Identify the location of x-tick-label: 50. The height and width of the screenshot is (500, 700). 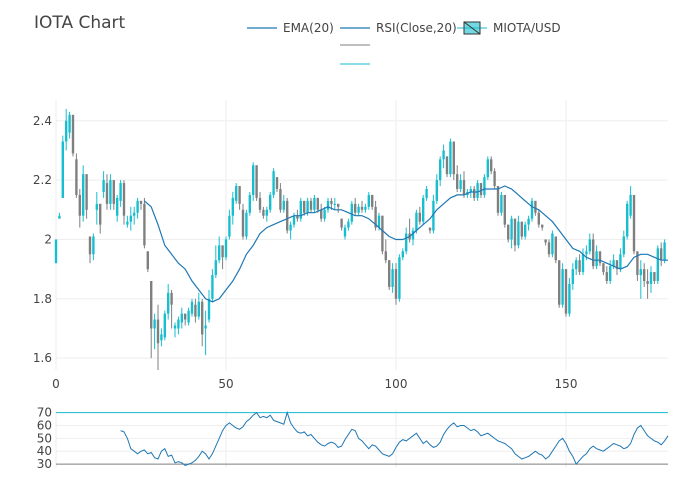
(225, 384).